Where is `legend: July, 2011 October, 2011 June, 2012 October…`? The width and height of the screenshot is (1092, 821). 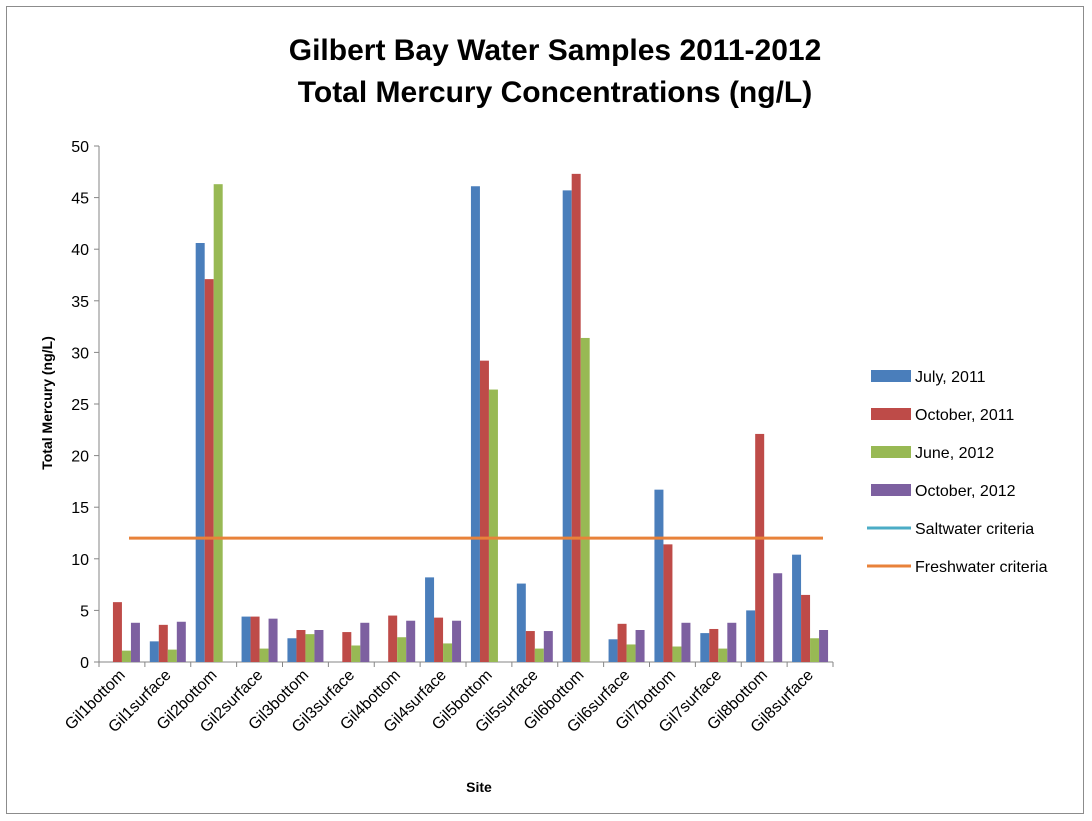 legend: July, 2011 October, 2011 June, 2012 October… is located at coordinates (957, 472).